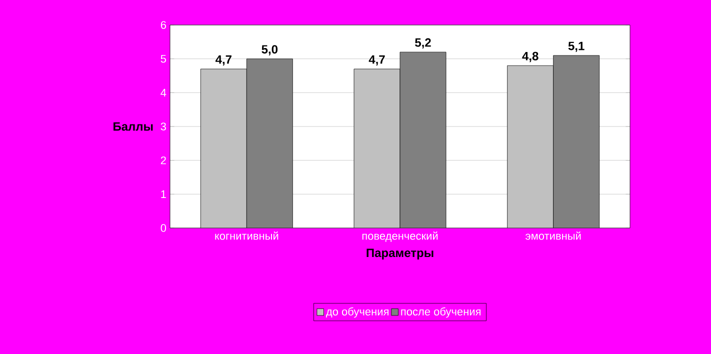 The height and width of the screenshot is (354, 711). I want to click on data-label: 4,8, so click(530, 57).